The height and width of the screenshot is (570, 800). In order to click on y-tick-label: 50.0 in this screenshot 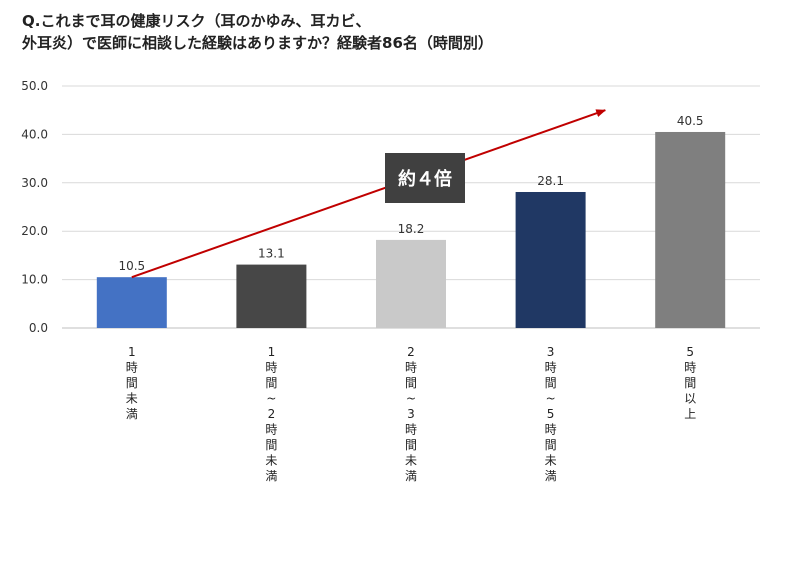, I will do `click(34, 86)`.